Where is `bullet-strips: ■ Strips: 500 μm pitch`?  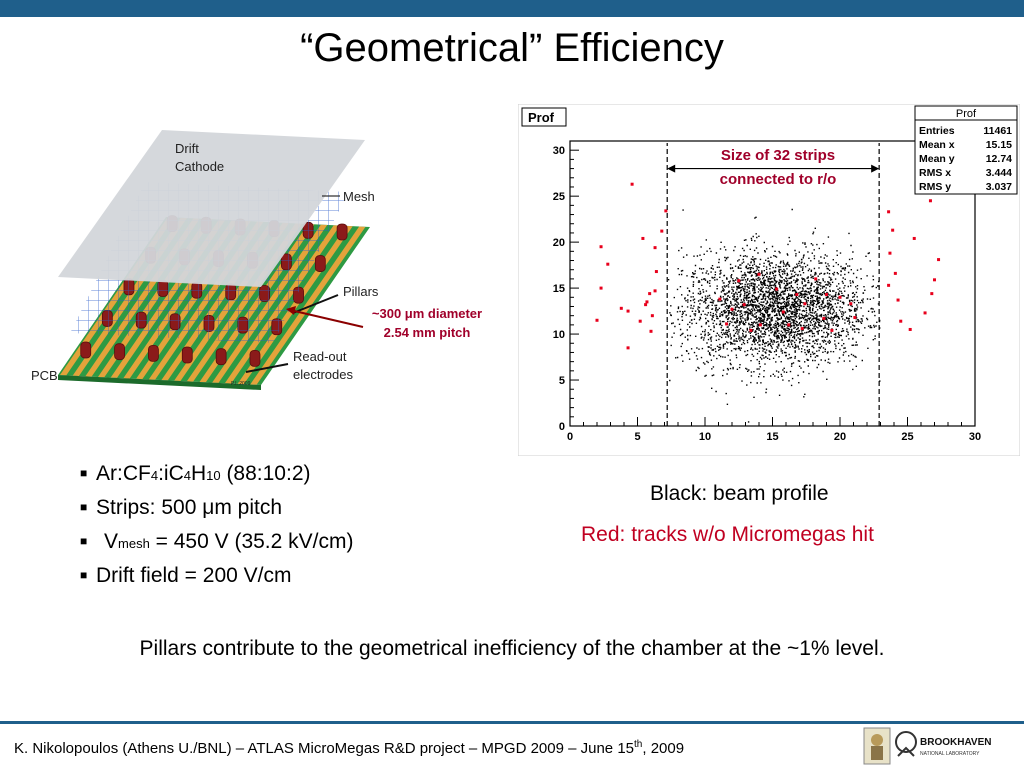 bullet-strips: ■ Strips: 500 μm pitch is located at coordinates (217, 509).